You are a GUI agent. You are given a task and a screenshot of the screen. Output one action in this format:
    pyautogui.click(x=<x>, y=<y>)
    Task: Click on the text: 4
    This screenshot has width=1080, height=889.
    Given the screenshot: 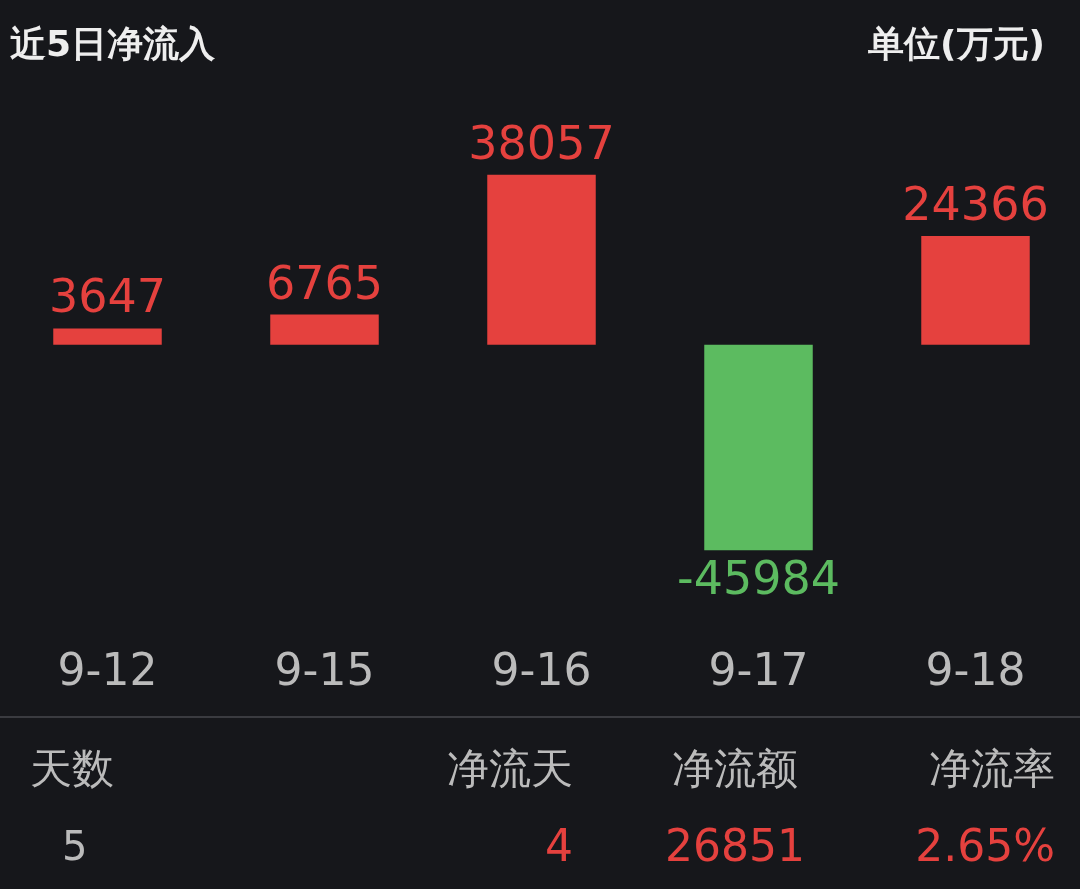 What is the action you would take?
    pyautogui.click(x=559, y=845)
    